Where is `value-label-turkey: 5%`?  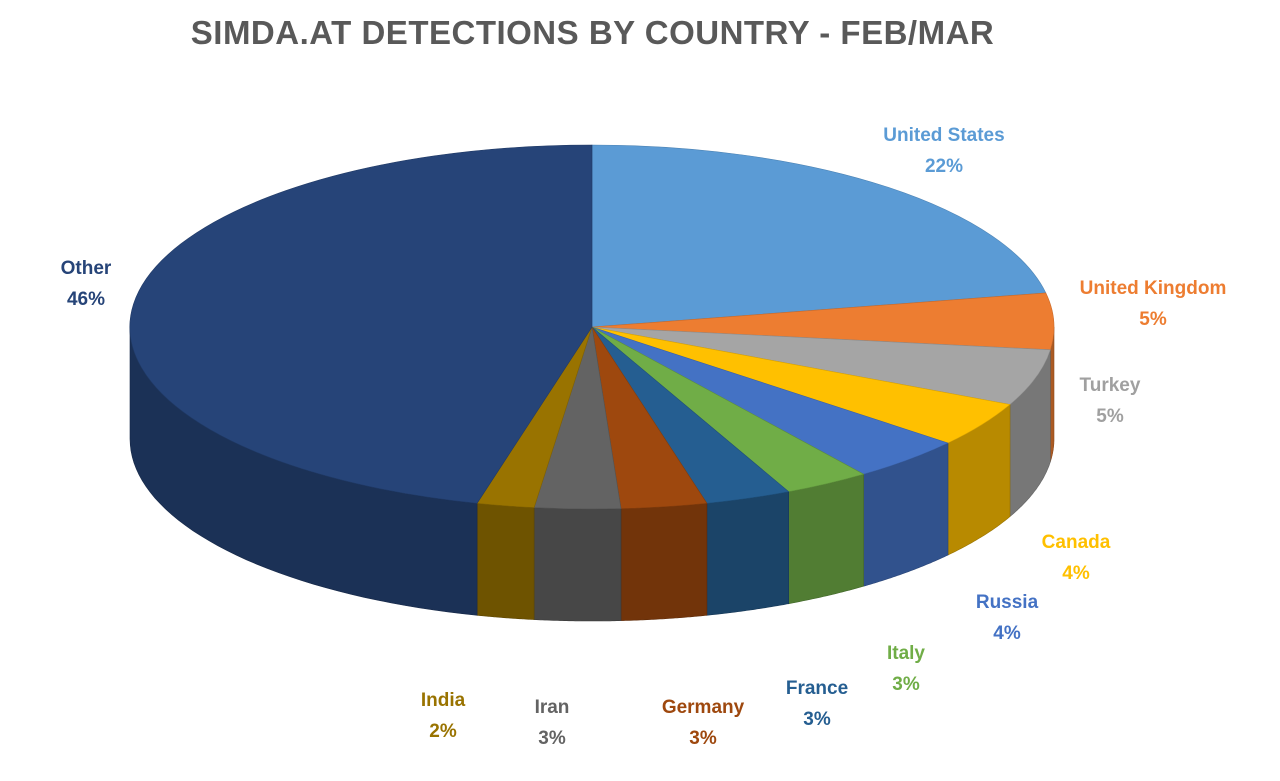 value-label-turkey: 5% is located at coordinates (1110, 416).